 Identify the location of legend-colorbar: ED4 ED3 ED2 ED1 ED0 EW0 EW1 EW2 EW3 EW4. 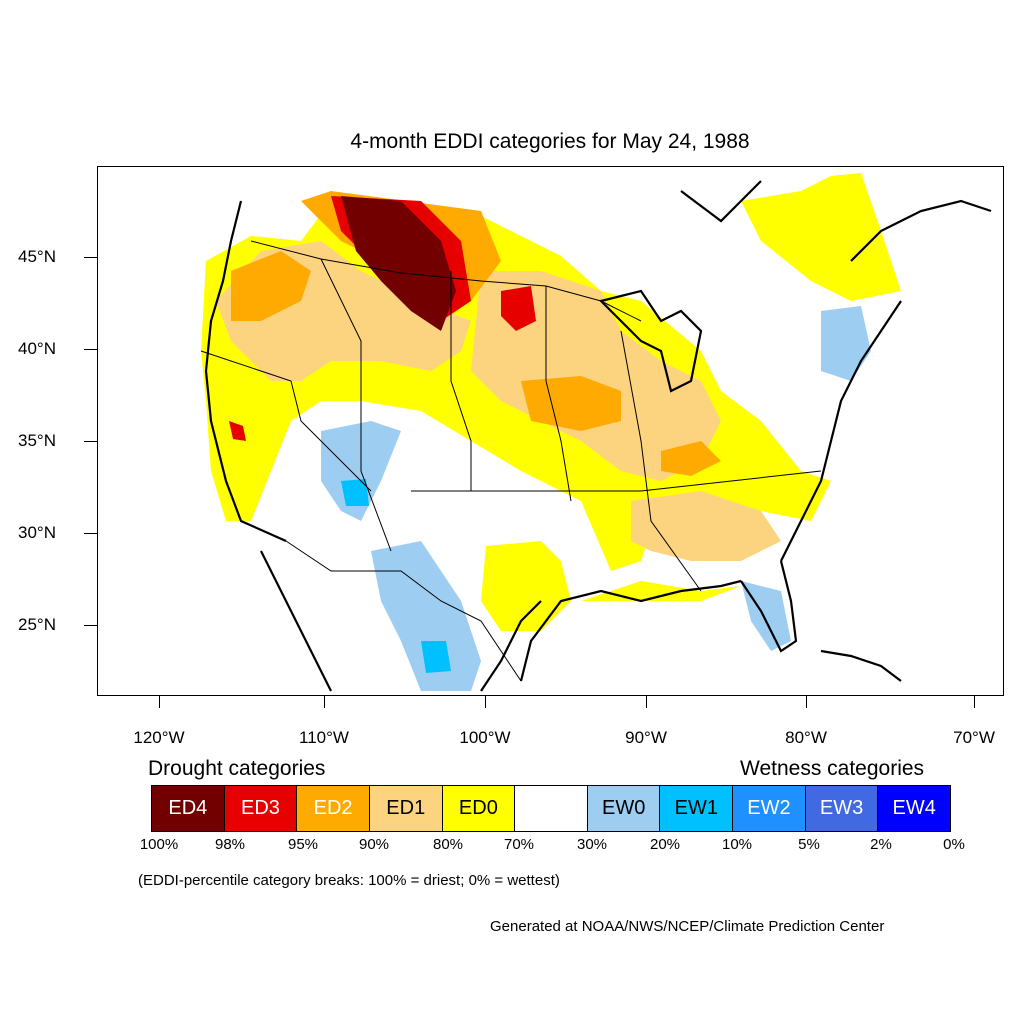
(551, 808).